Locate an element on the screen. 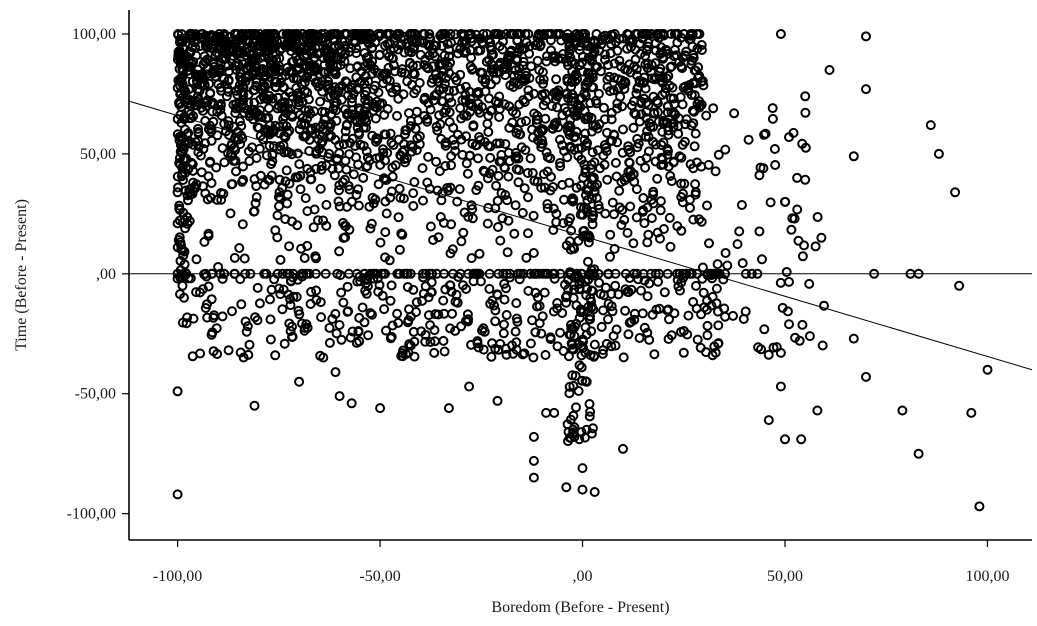  y-tick-label: -100,00 is located at coordinates (91, 514).